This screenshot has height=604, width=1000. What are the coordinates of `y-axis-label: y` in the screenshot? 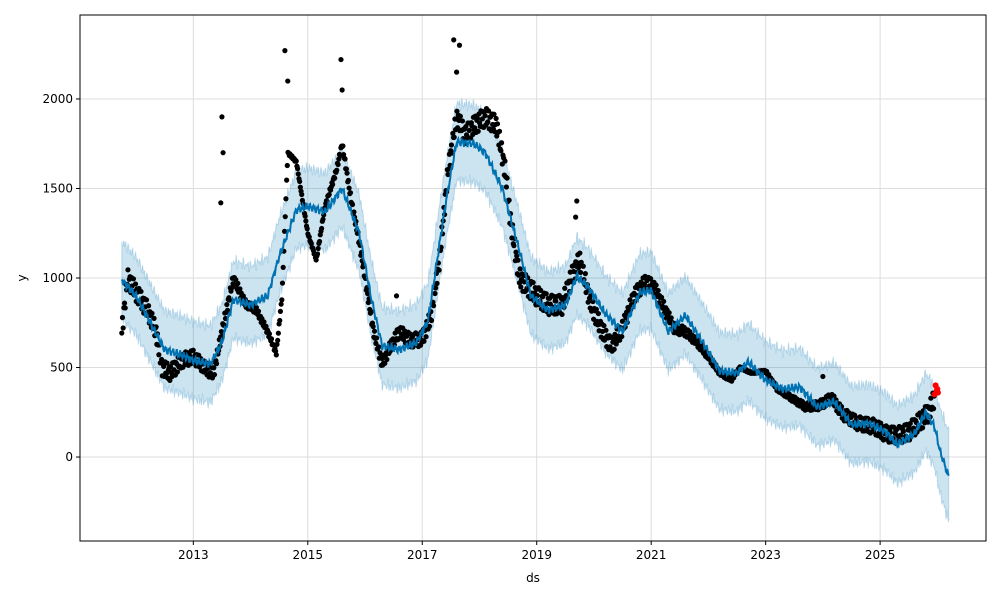 It's located at (22, 277).